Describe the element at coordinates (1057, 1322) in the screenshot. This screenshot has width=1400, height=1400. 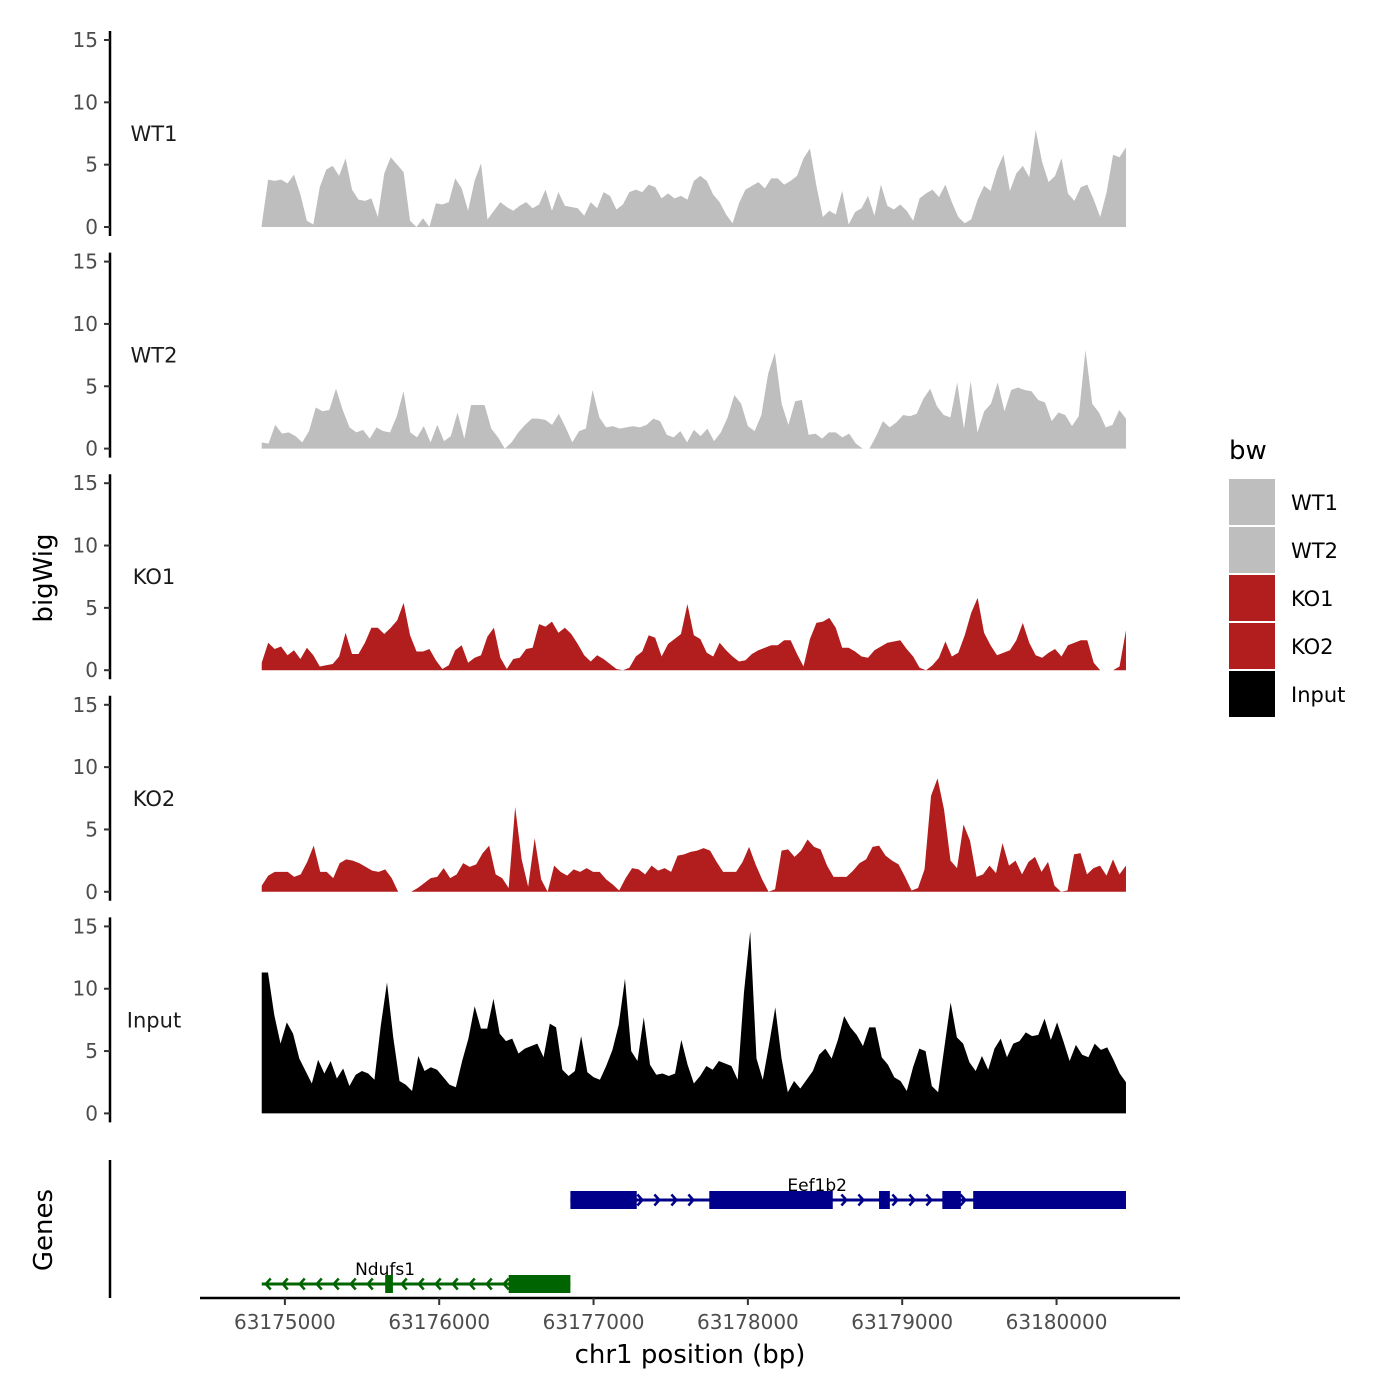
I see `x-tick-label: 63180000` at that location.